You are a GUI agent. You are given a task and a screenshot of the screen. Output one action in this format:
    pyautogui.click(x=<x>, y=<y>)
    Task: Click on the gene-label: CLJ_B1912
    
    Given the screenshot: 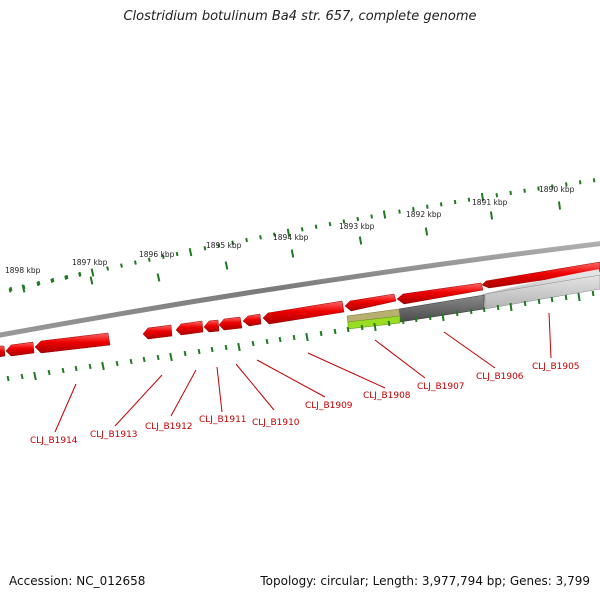 What is the action you would take?
    pyautogui.click(x=169, y=427)
    